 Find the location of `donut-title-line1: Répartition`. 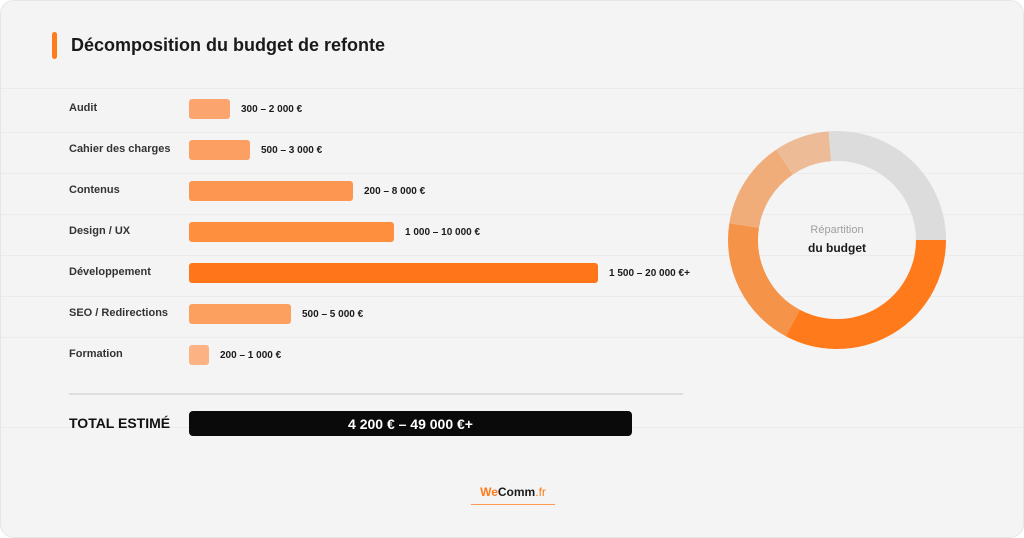

donut-title-line1: Répartition is located at coordinates (836, 230).